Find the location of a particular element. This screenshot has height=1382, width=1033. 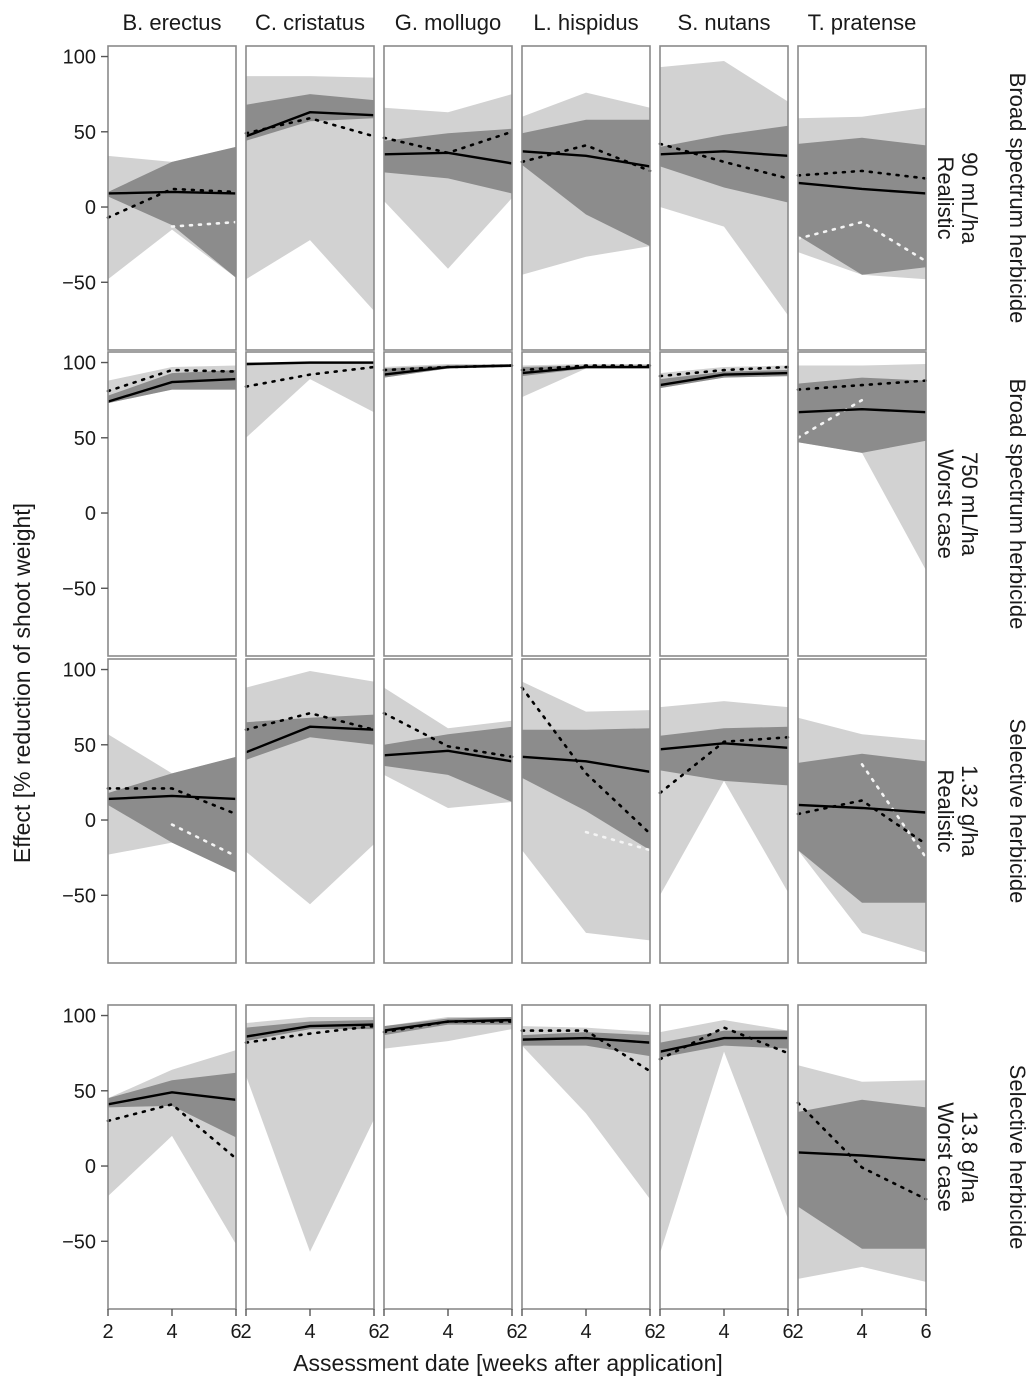

row-herbicide-label: Broad spectrum herbicide is located at coordinates (1017, 198).